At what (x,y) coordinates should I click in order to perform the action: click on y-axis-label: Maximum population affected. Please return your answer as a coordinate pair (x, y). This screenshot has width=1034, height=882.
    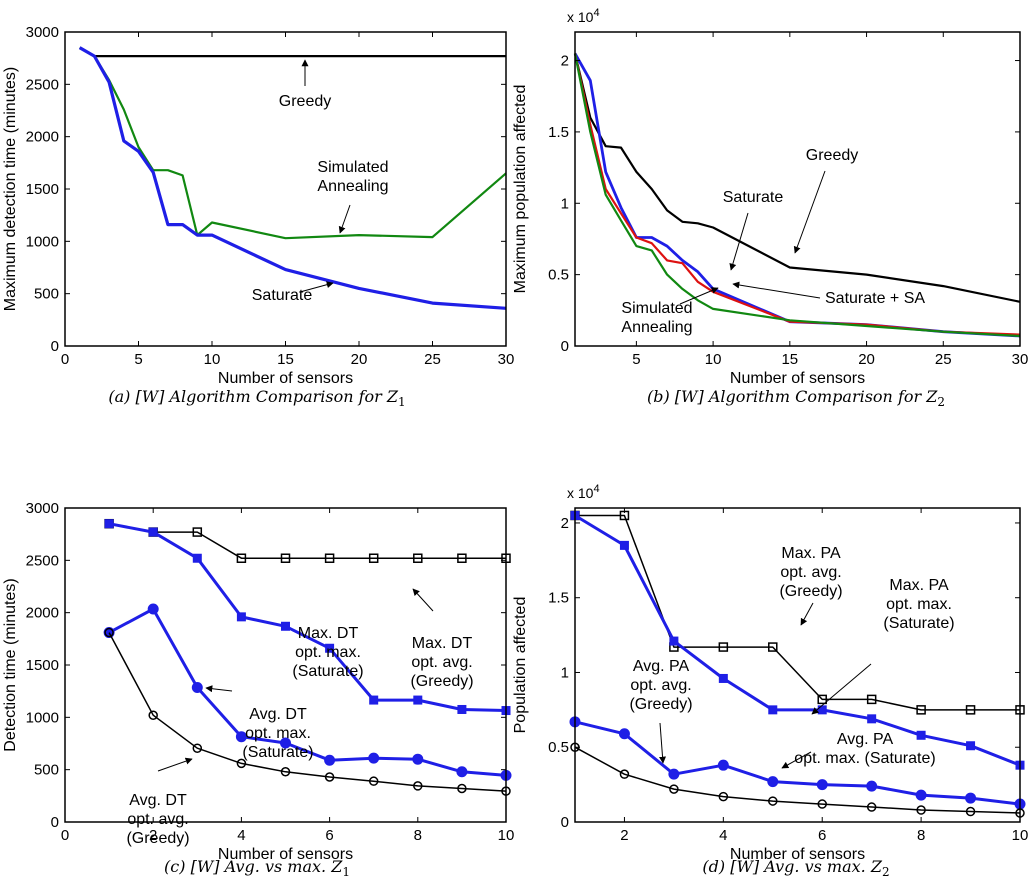
    Looking at the image, I should click on (520, 189).